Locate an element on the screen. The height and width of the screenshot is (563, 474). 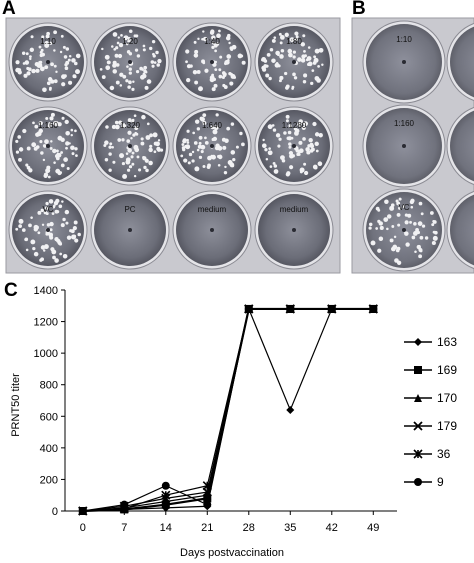
x-tick-label: 7 is located at coordinates (124, 528).